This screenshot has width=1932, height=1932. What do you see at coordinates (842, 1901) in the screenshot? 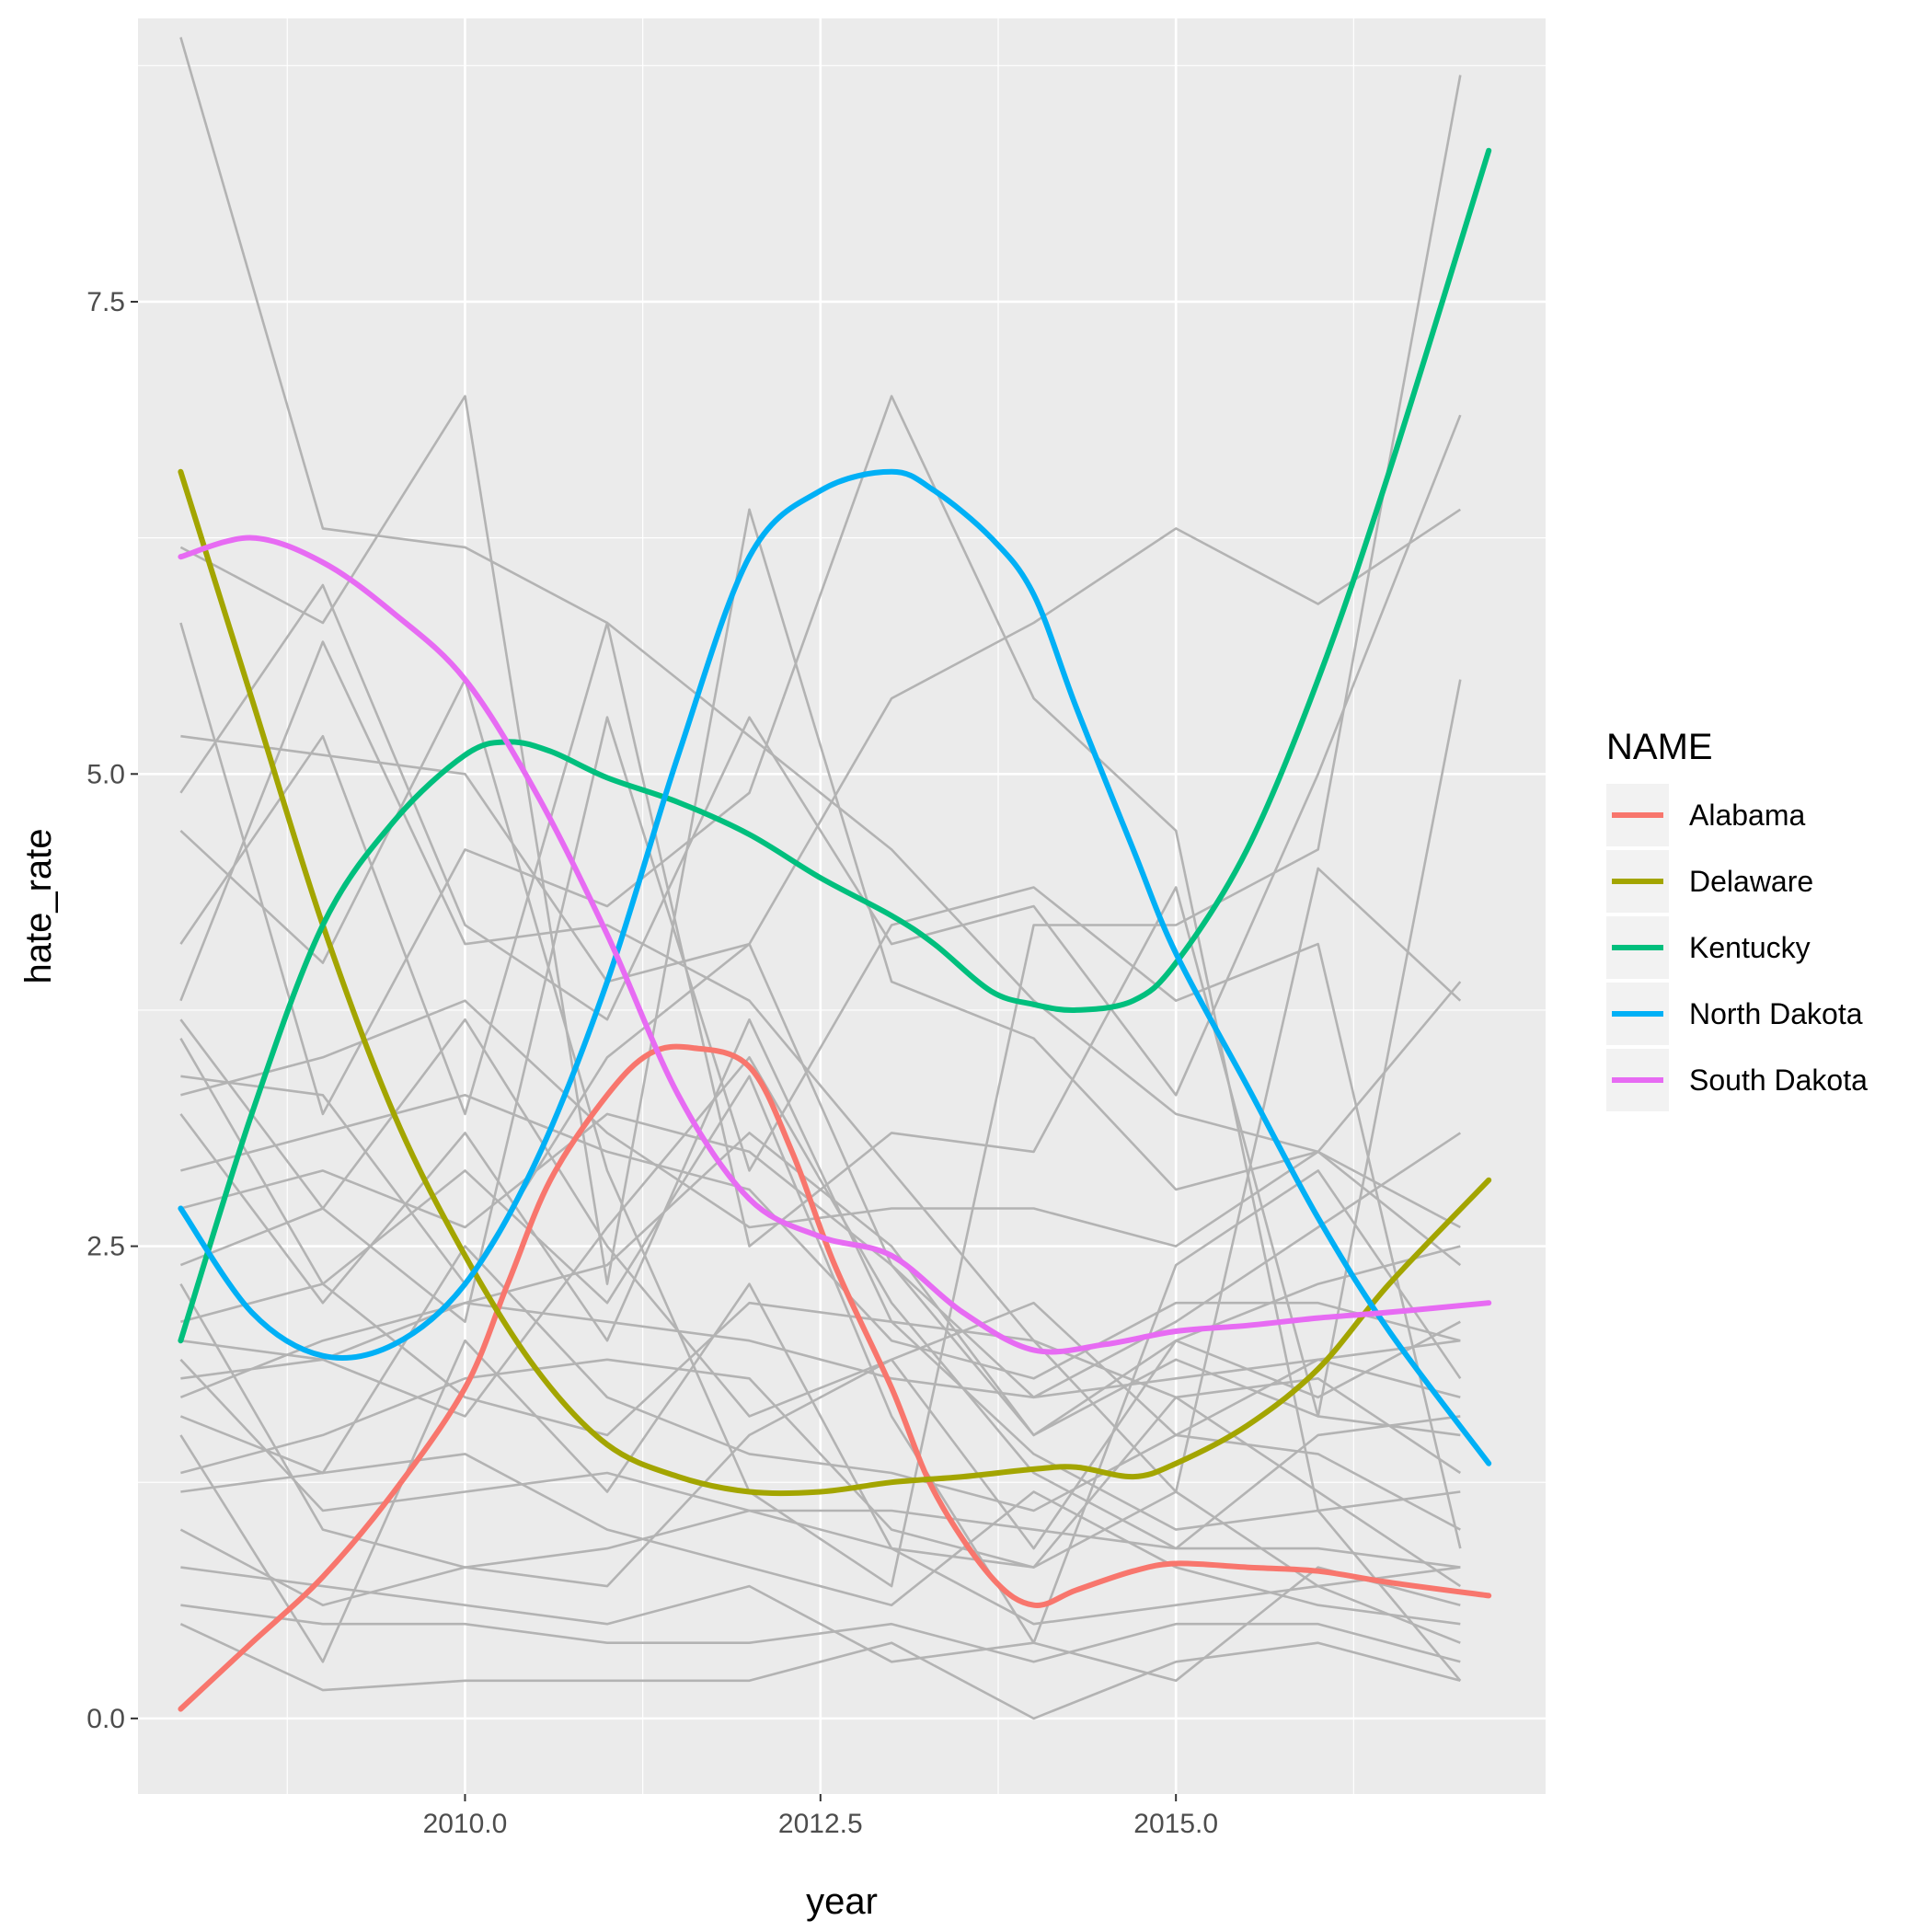
I see `x-axis-title: year` at bounding box center [842, 1901].